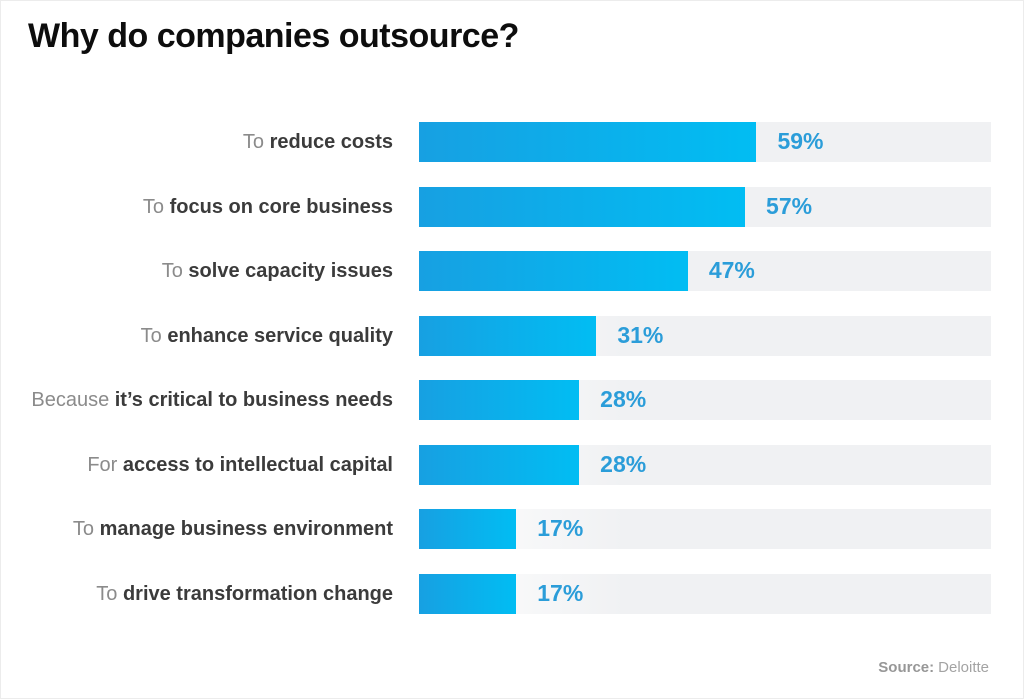 The image size is (1024, 699). I want to click on value-label: 57%, so click(789, 205).